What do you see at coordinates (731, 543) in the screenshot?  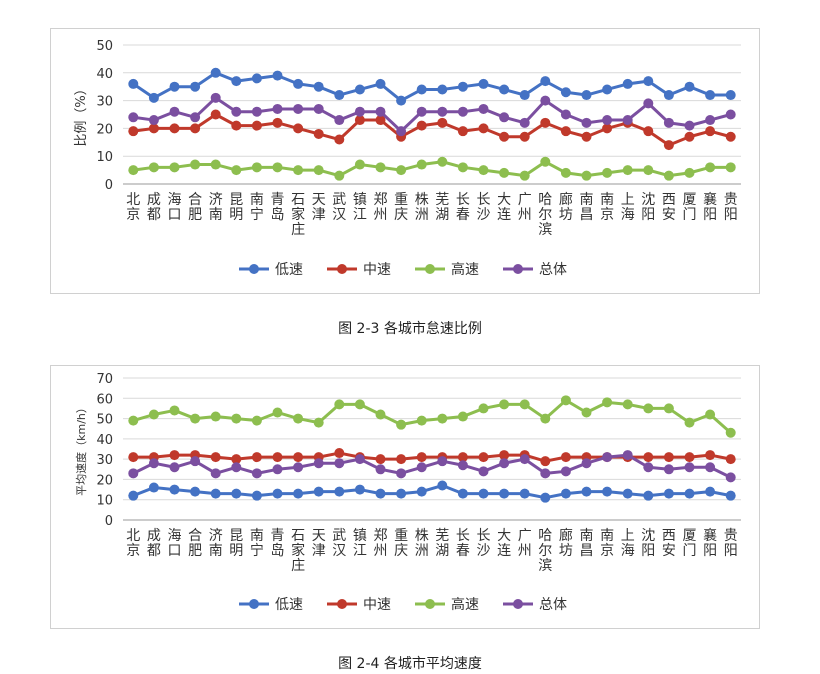 I see `x-category-label: 贵阳` at bounding box center [731, 543].